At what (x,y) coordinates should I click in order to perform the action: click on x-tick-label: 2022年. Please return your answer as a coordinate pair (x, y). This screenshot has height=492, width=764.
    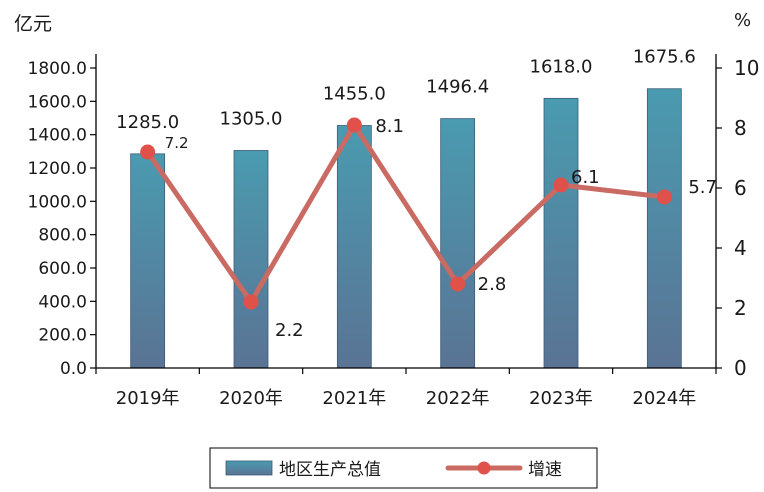
    Looking at the image, I should click on (458, 398).